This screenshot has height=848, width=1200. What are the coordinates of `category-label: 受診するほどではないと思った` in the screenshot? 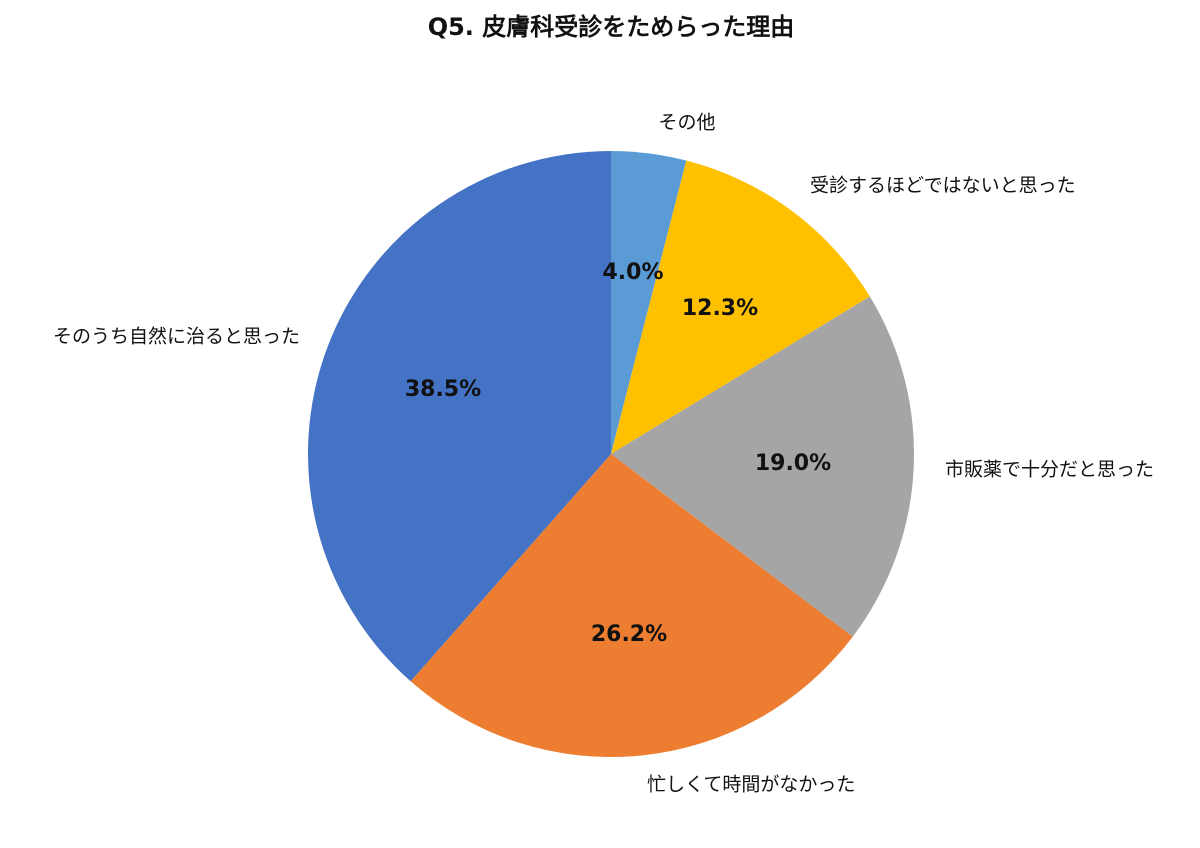 It's located at (943, 186).